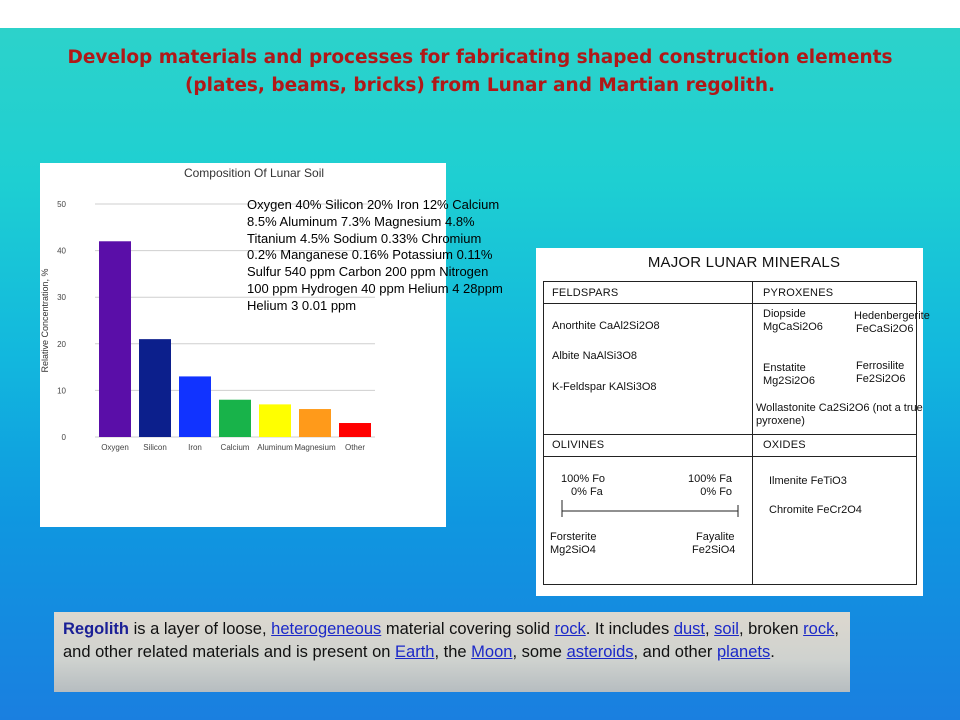 The image size is (960, 720). What do you see at coordinates (675, 652) in the screenshot?
I see `regolith-text-9: , and other` at bounding box center [675, 652].